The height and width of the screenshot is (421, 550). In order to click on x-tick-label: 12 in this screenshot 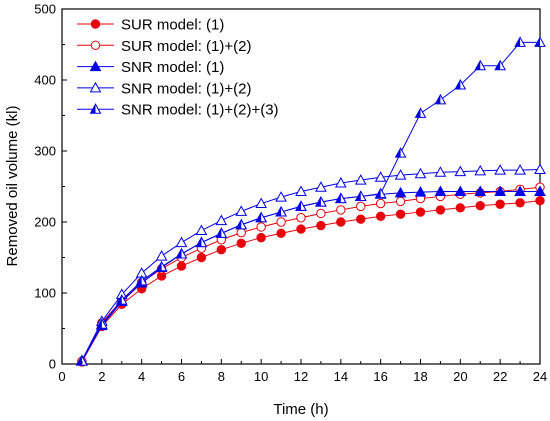, I will do `click(301, 376)`.